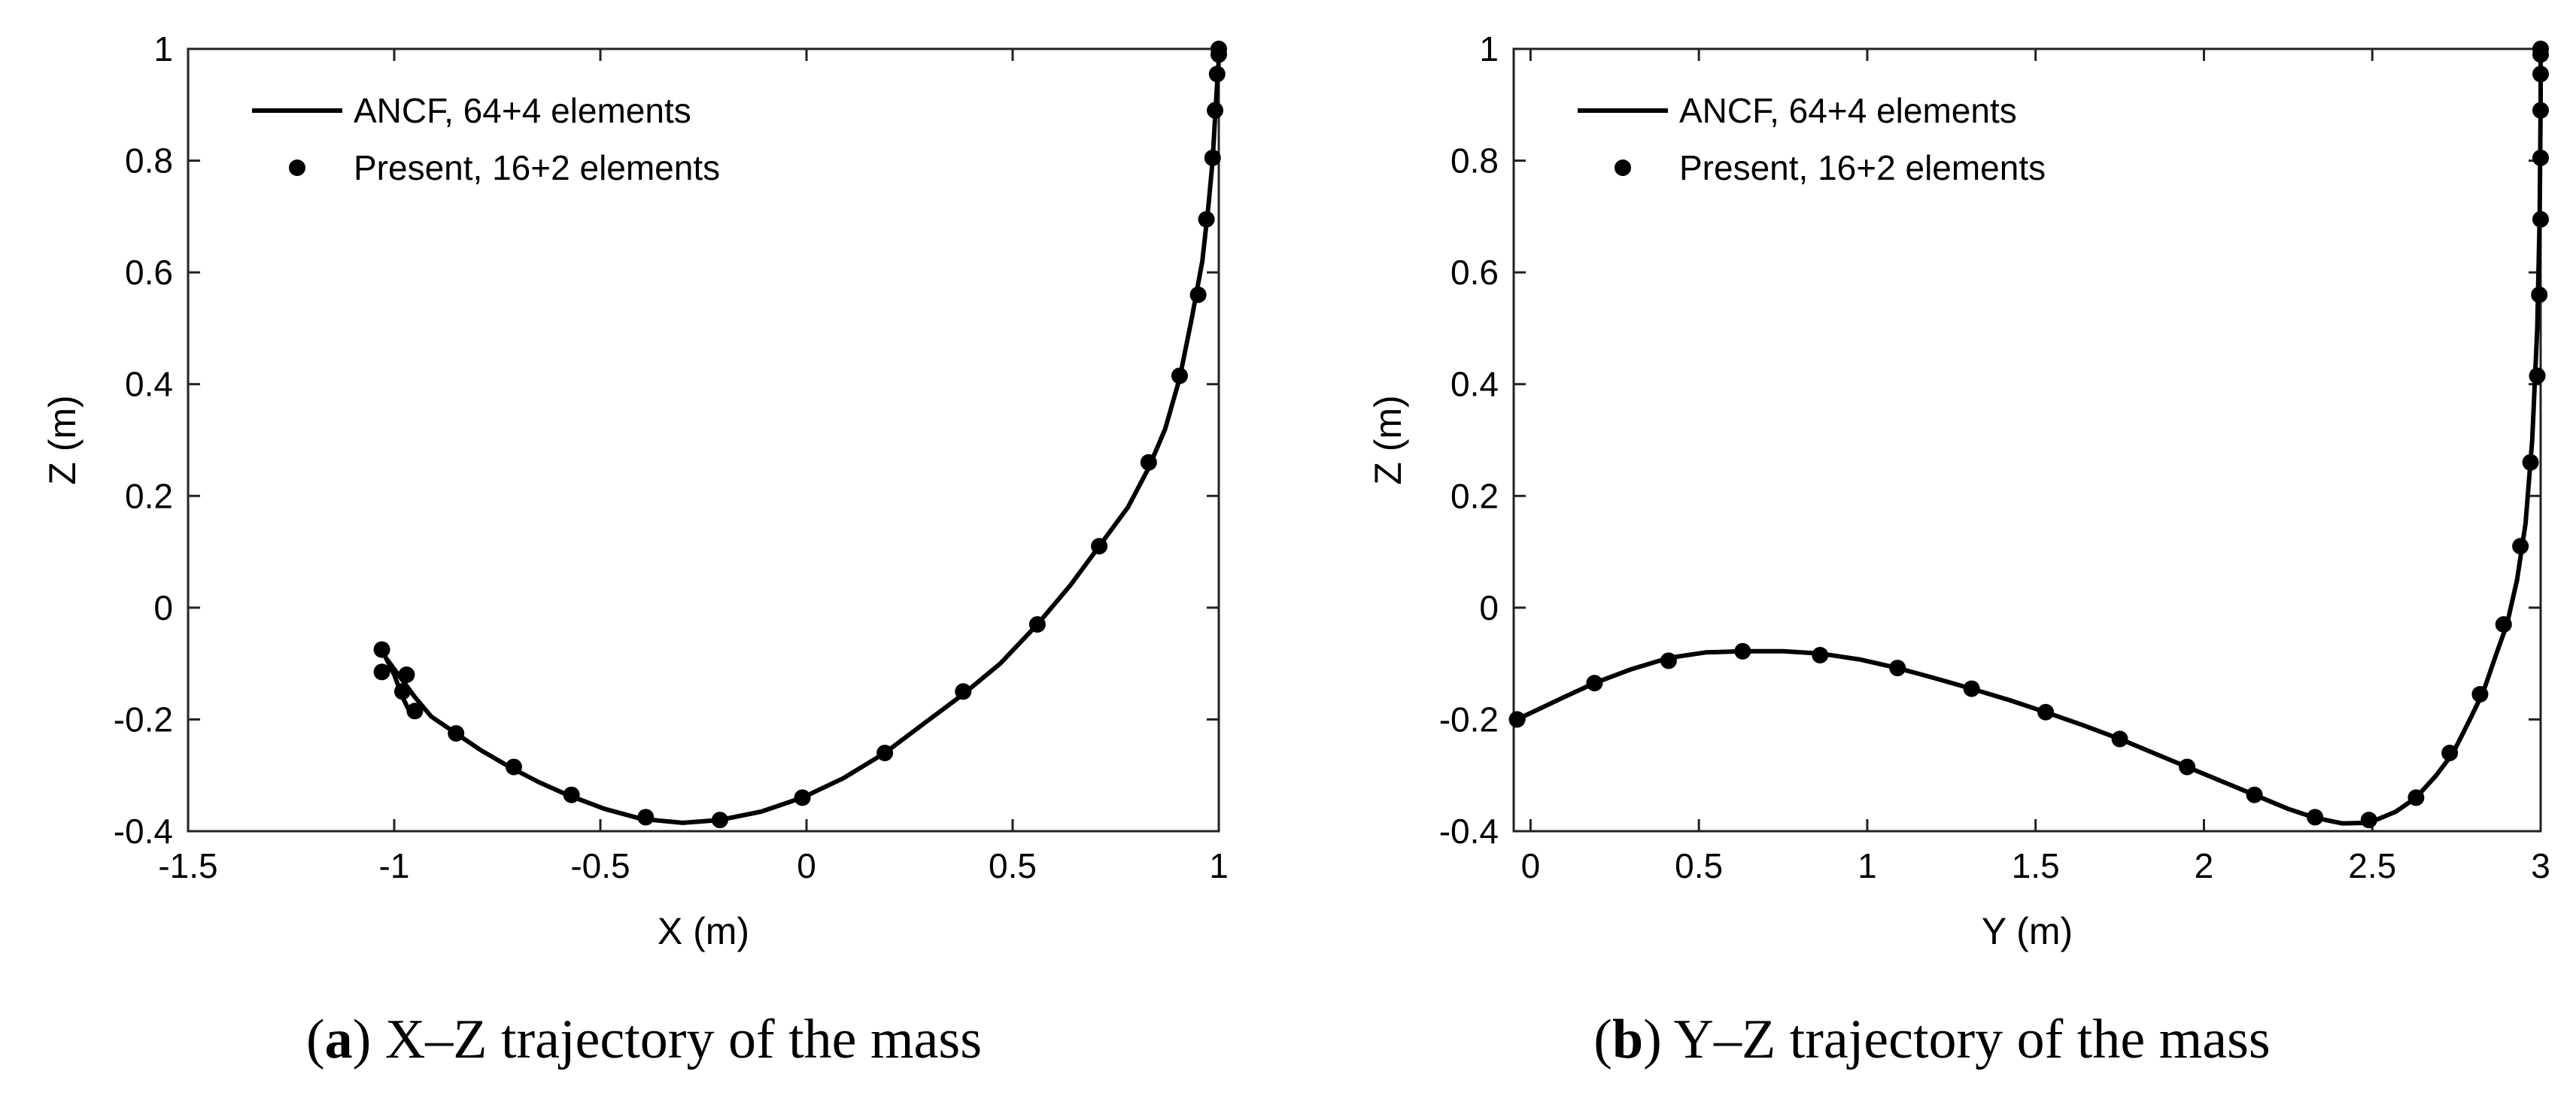 This screenshot has height=1108, width=2576. What do you see at coordinates (1475, 495) in the screenshot?
I see `y-tick-label-b: 0.2` at bounding box center [1475, 495].